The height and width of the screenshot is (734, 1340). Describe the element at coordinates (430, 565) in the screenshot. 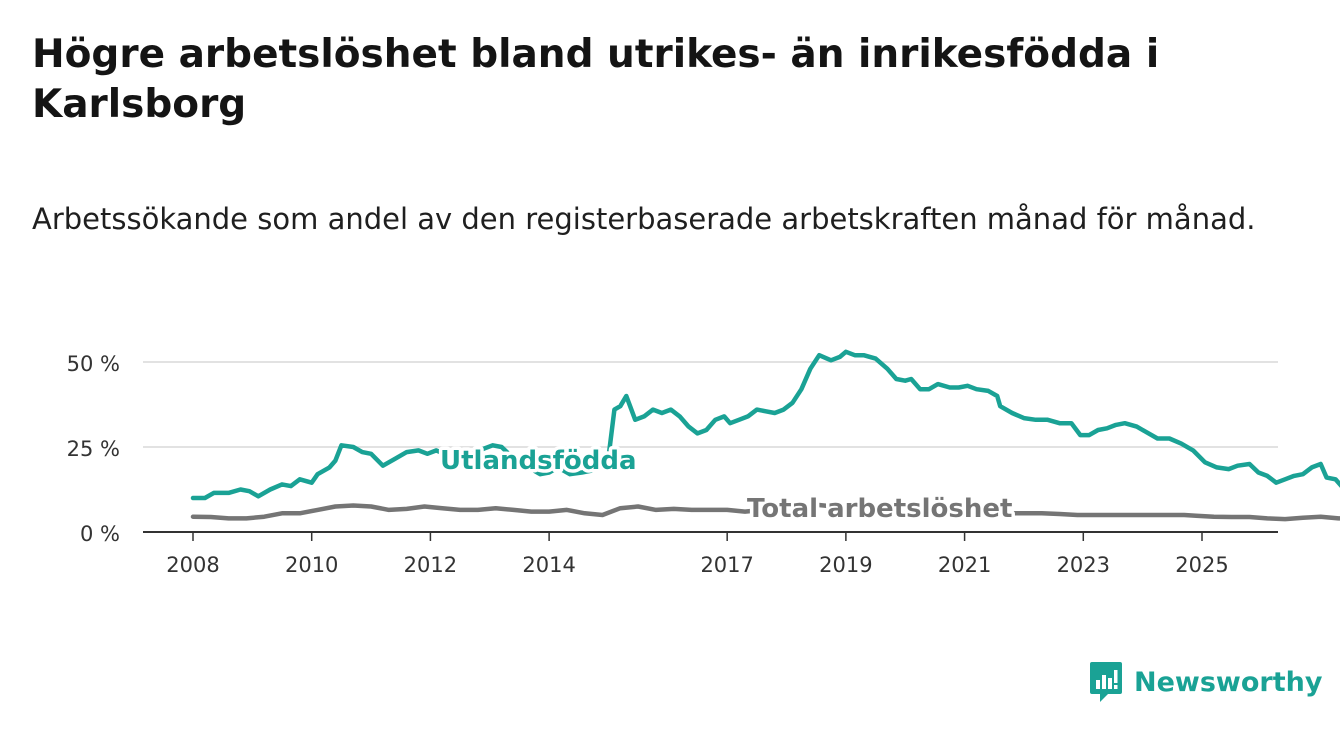

I see `x-tick-label: 2012` at that location.